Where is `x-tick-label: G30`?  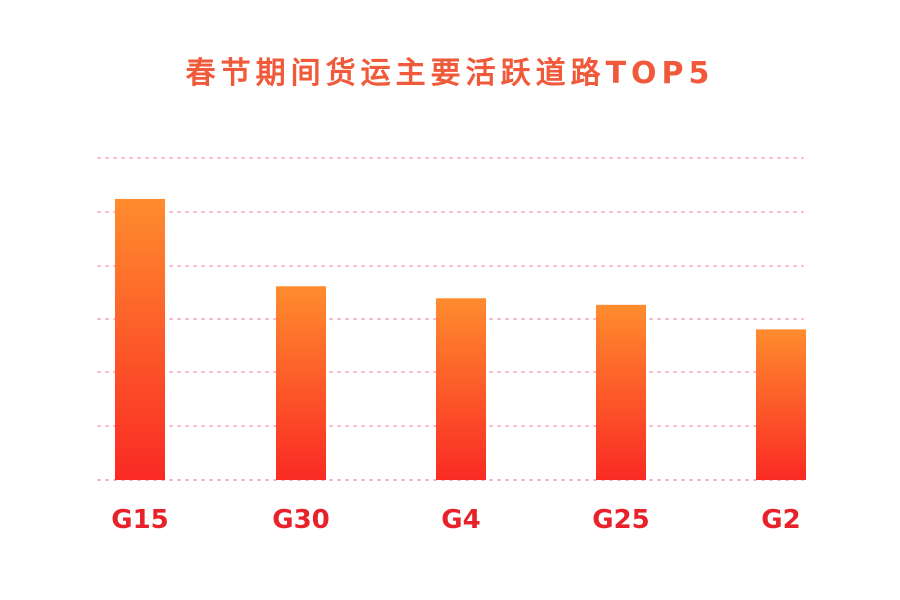 x-tick-label: G30 is located at coordinates (301, 520).